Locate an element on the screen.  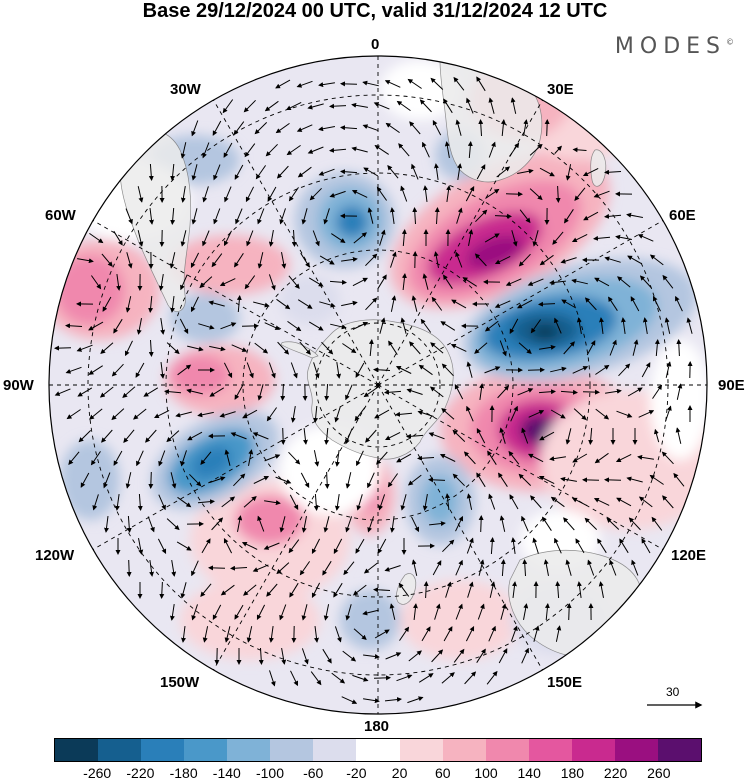
colorbar-tick-label: 220 is located at coordinates (615, 773).